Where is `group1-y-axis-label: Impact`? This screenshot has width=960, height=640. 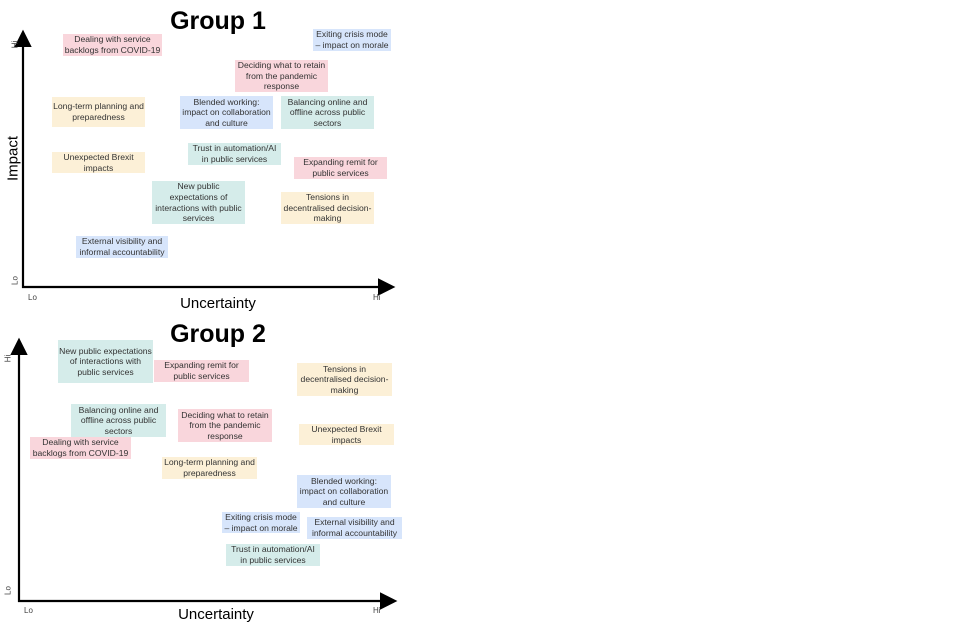
group1-y-axis-label: Impact is located at coordinates (13, 159).